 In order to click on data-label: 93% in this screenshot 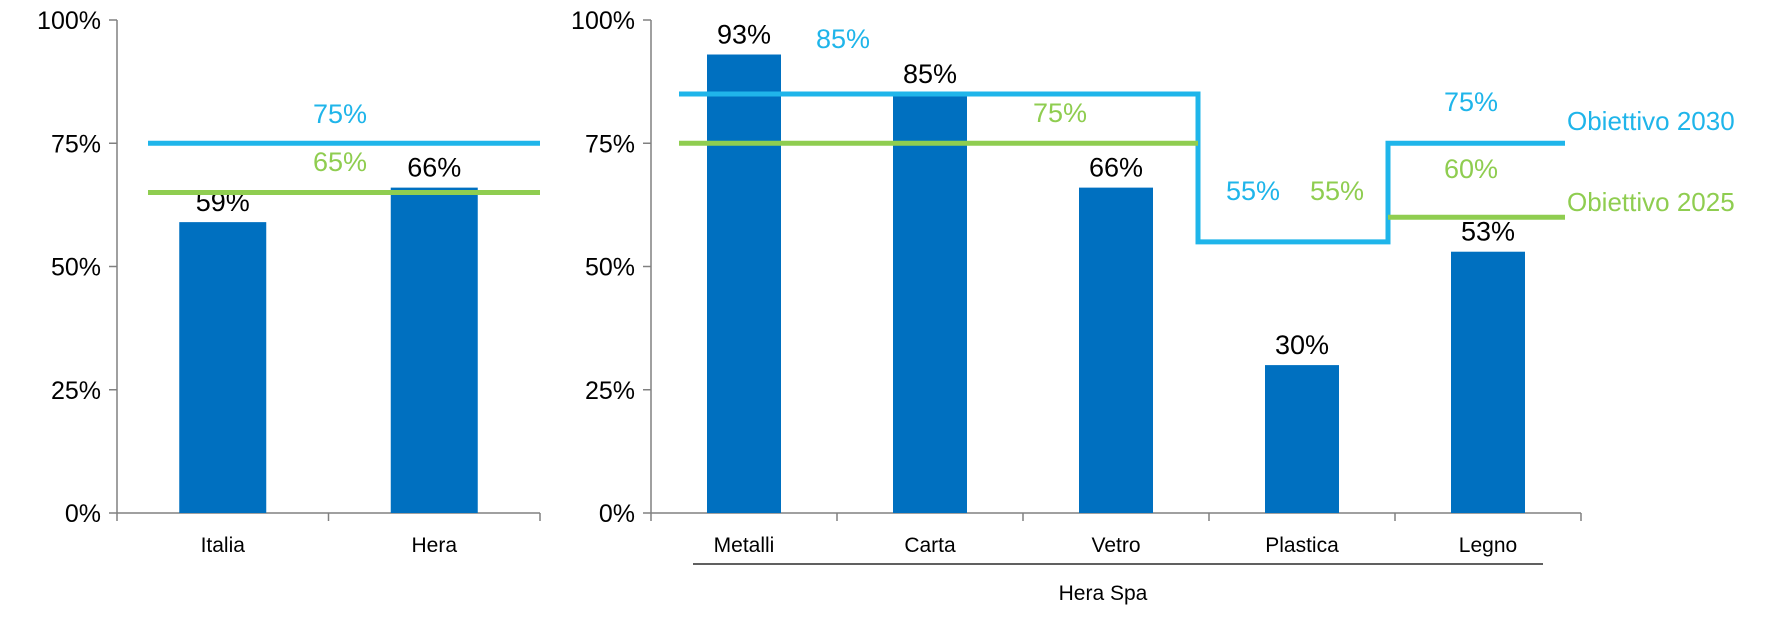, I will do `click(744, 35)`.